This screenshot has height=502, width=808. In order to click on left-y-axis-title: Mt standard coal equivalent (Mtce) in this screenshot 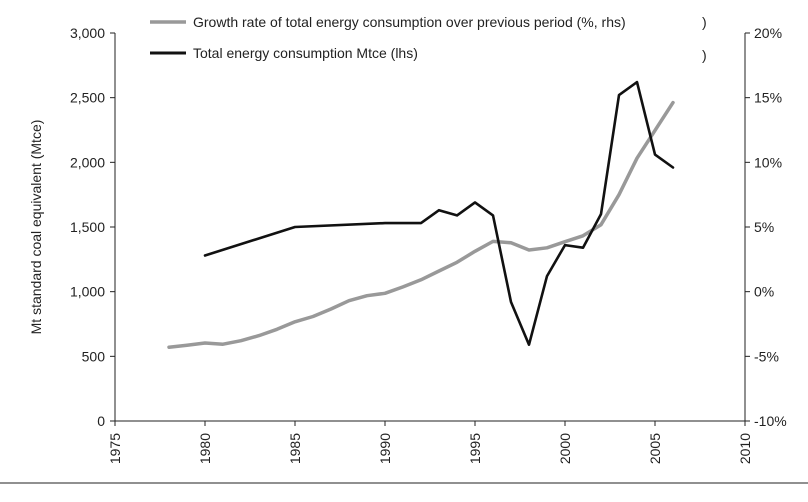, I will do `click(36, 227)`.